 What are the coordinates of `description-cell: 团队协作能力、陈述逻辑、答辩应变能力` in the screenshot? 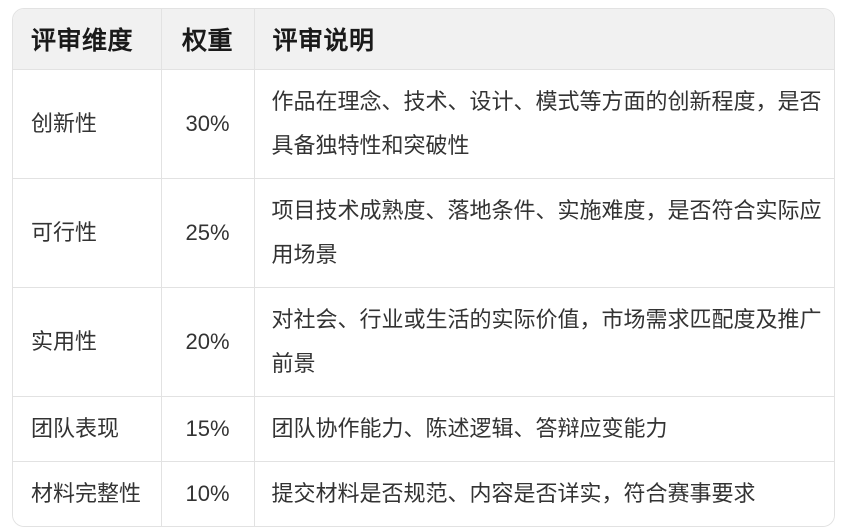 It's located at (543, 428).